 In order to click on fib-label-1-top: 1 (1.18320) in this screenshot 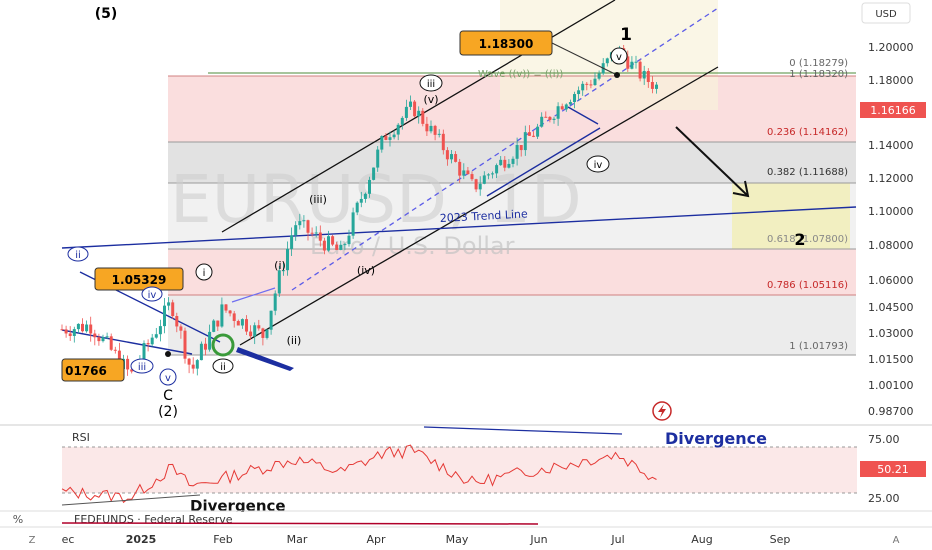, I will do `click(818, 74)`.